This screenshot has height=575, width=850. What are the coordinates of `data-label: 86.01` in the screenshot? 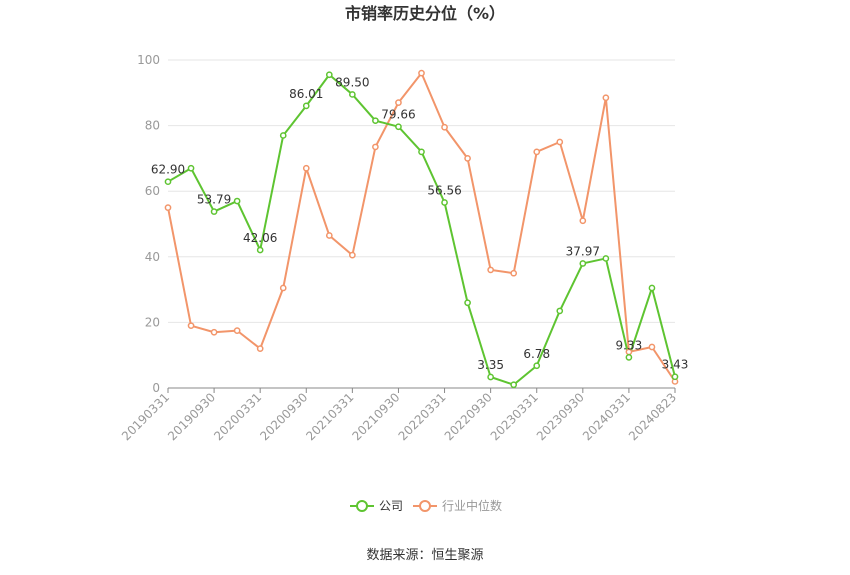 It's located at (306, 94).